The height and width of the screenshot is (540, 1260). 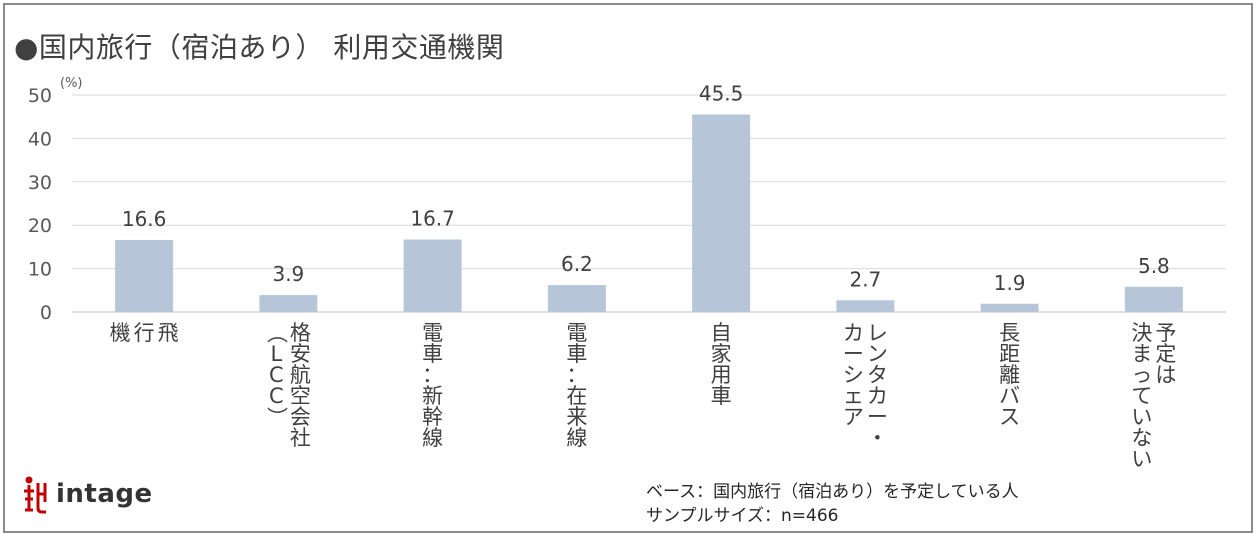 What do you see at coordinates (1165, 333) in the screenshot?
I see `category-label-char: 予` at bounding box center [1165, 333].